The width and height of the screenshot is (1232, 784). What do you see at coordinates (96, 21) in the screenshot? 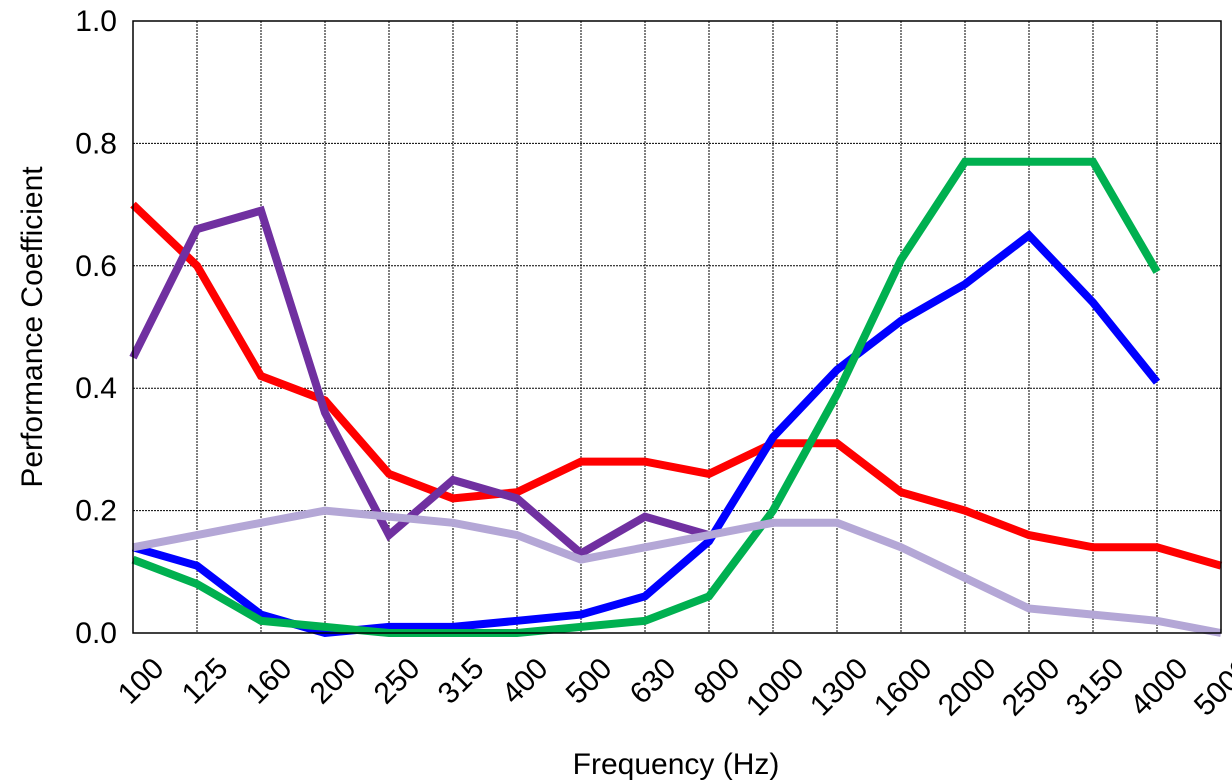
I see `y-tick-label: 1.0` at bounding box center [96, 21].